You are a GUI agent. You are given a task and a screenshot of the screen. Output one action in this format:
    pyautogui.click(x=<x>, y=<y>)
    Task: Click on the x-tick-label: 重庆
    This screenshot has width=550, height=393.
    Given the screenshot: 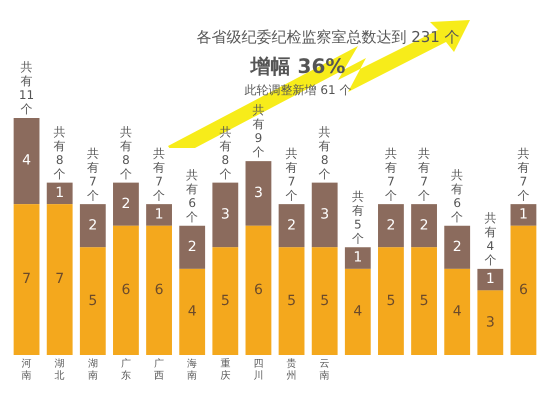 What is the action you would take?
    pyautogui.click(x=225, y=370)
    